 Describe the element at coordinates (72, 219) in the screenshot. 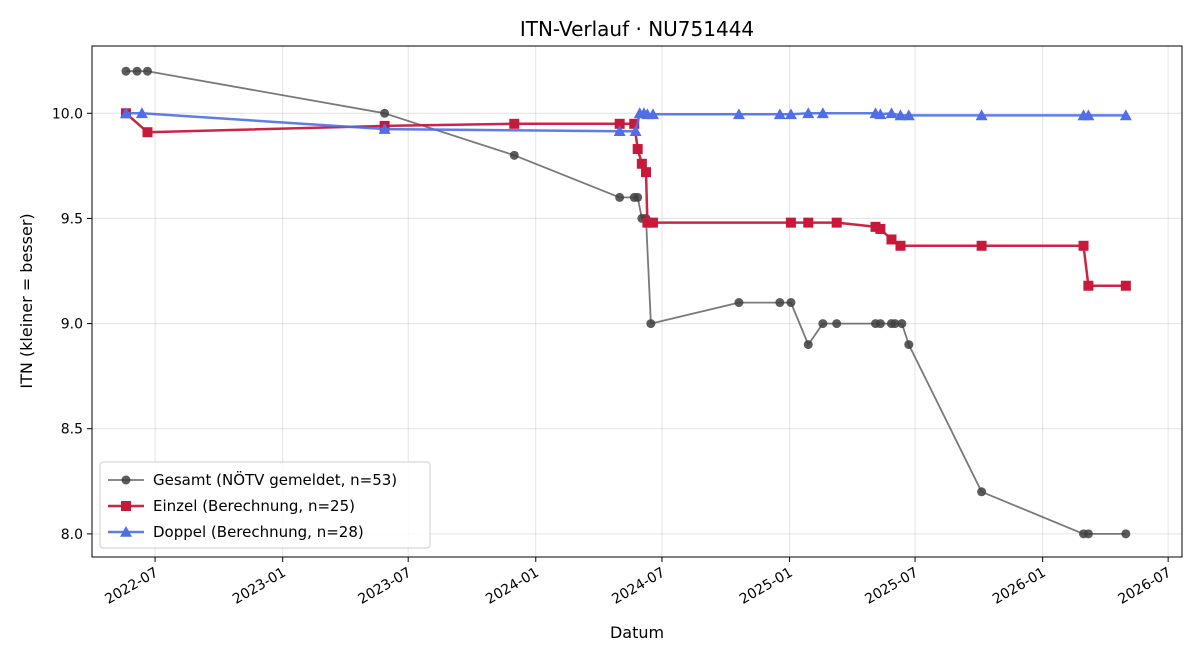

I see `y-tick-label: 9.5` at that location.